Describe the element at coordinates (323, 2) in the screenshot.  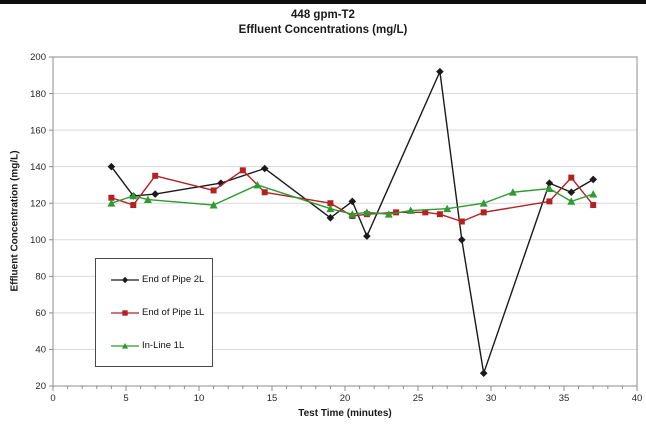
I see `image-top-border` at that location.